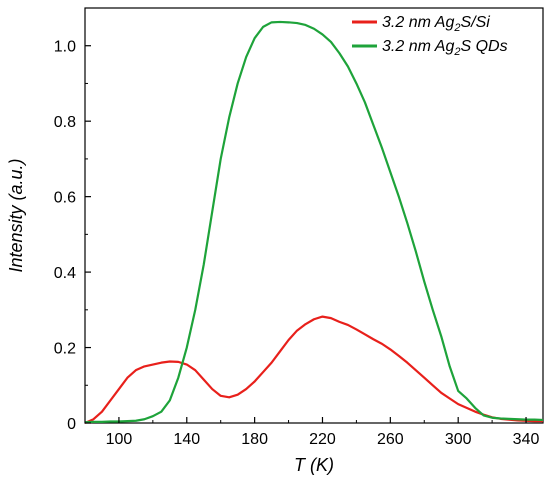 The image size is (550, 490). Describe the element at coordinates (418, 22) in the screenshot. I see `legend-label-ag2s-si-part1: 3.2 nm Ag` at that location.